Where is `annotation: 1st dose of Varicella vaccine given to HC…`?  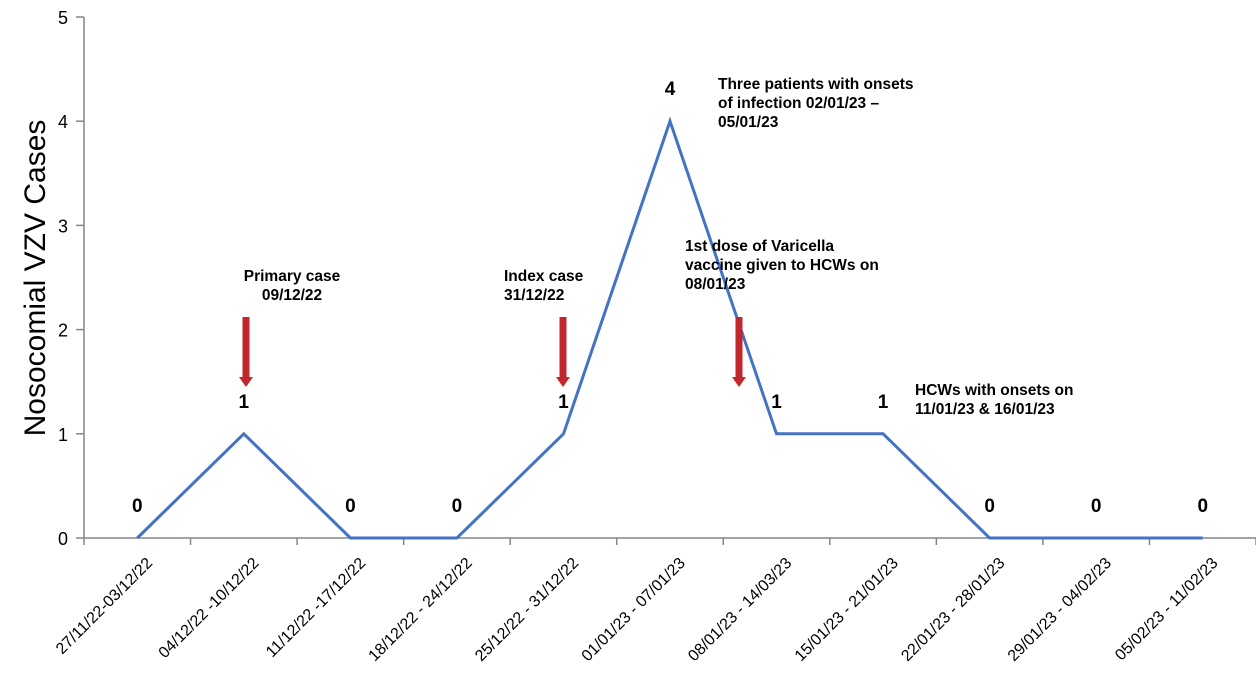 annotation: 1st dose of Varicella vaccine given to HC… is located at coordinates (782, 312).